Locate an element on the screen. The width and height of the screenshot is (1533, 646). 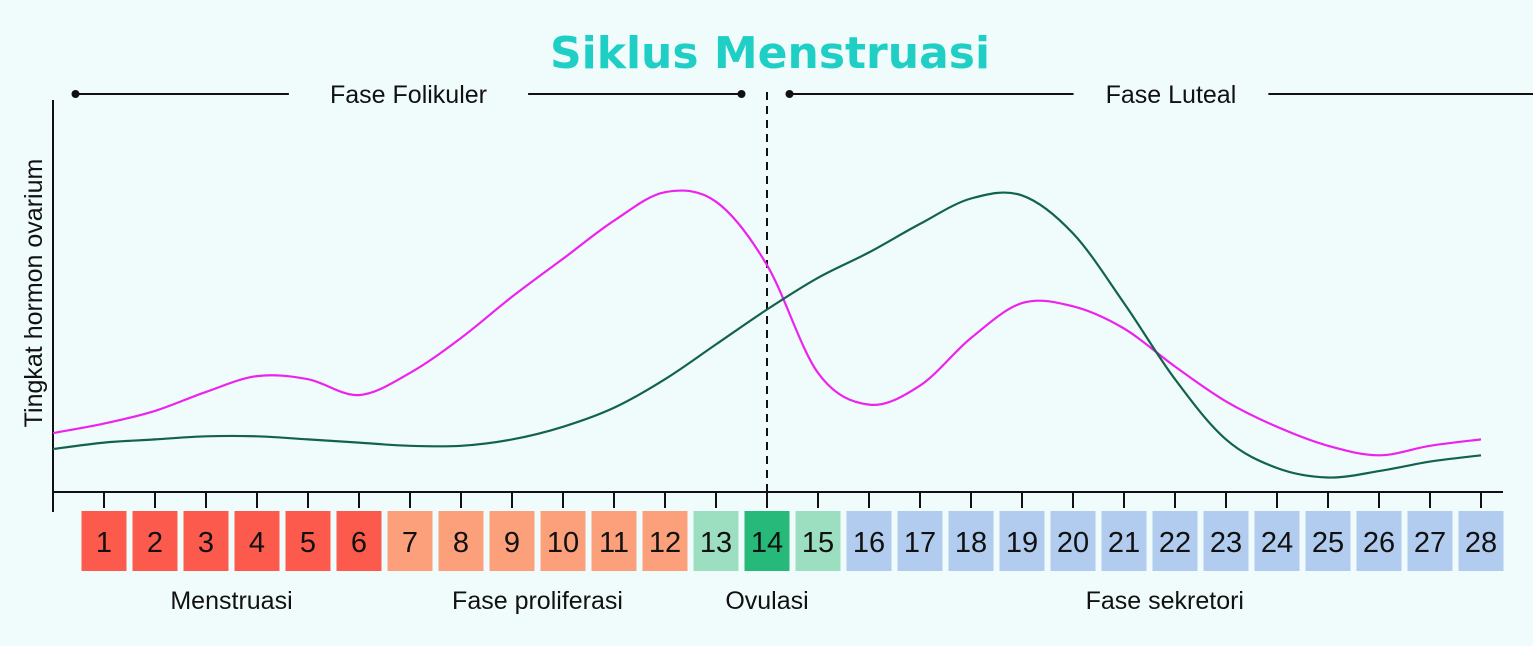
stage-label: Fase proliferasi is located at coordinates (537, 601).